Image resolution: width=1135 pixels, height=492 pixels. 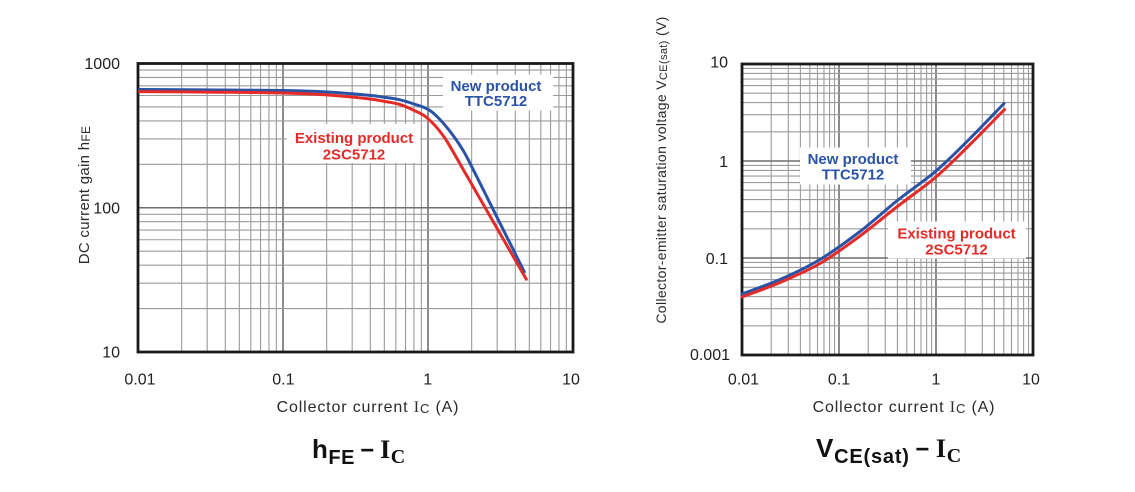 I want to click on svg-text: 0.001, so click(x=710, y=355).